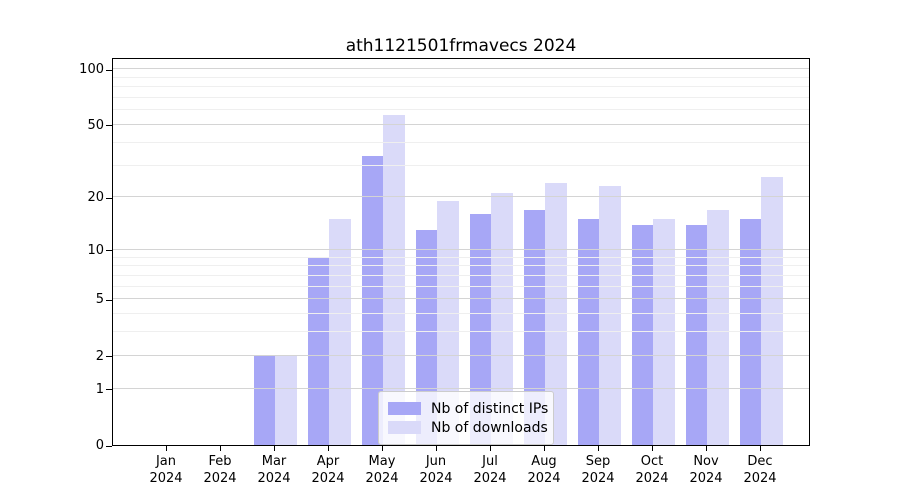 This screenshot has width=900, height=500. What do you see at coordinates (95, 198) in the screenshot?
I see `y-tick-label-20: 20` at bounding box center [95, 198].